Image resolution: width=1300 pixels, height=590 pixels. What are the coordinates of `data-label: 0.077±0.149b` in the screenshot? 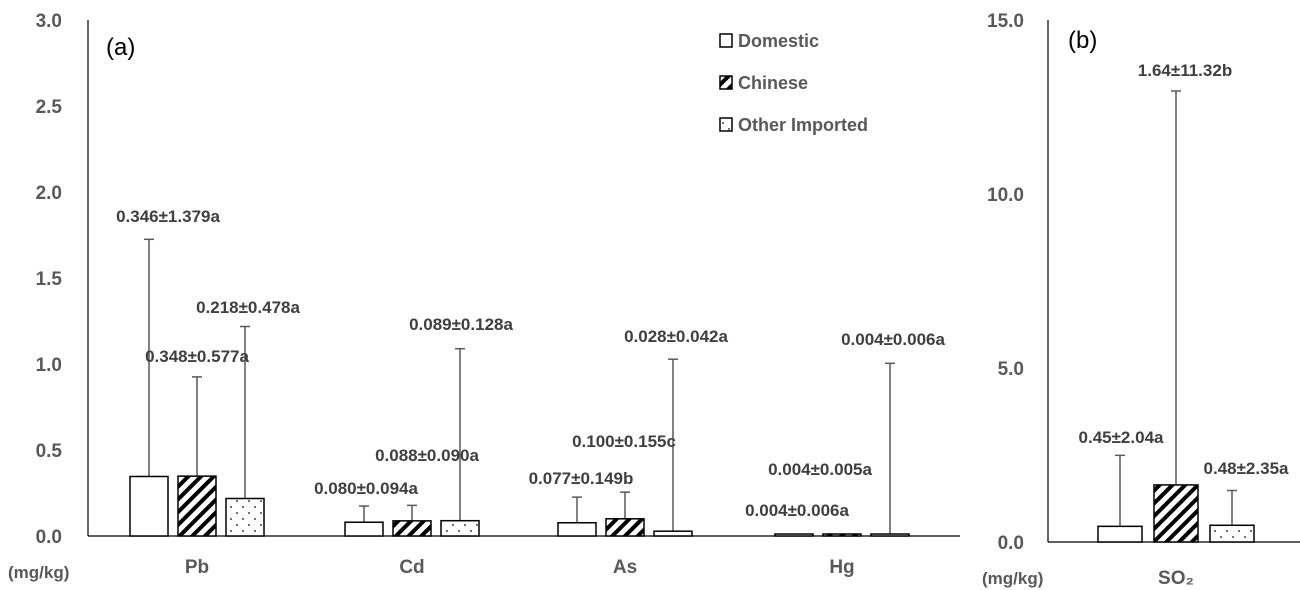 It's located at (581, 478).